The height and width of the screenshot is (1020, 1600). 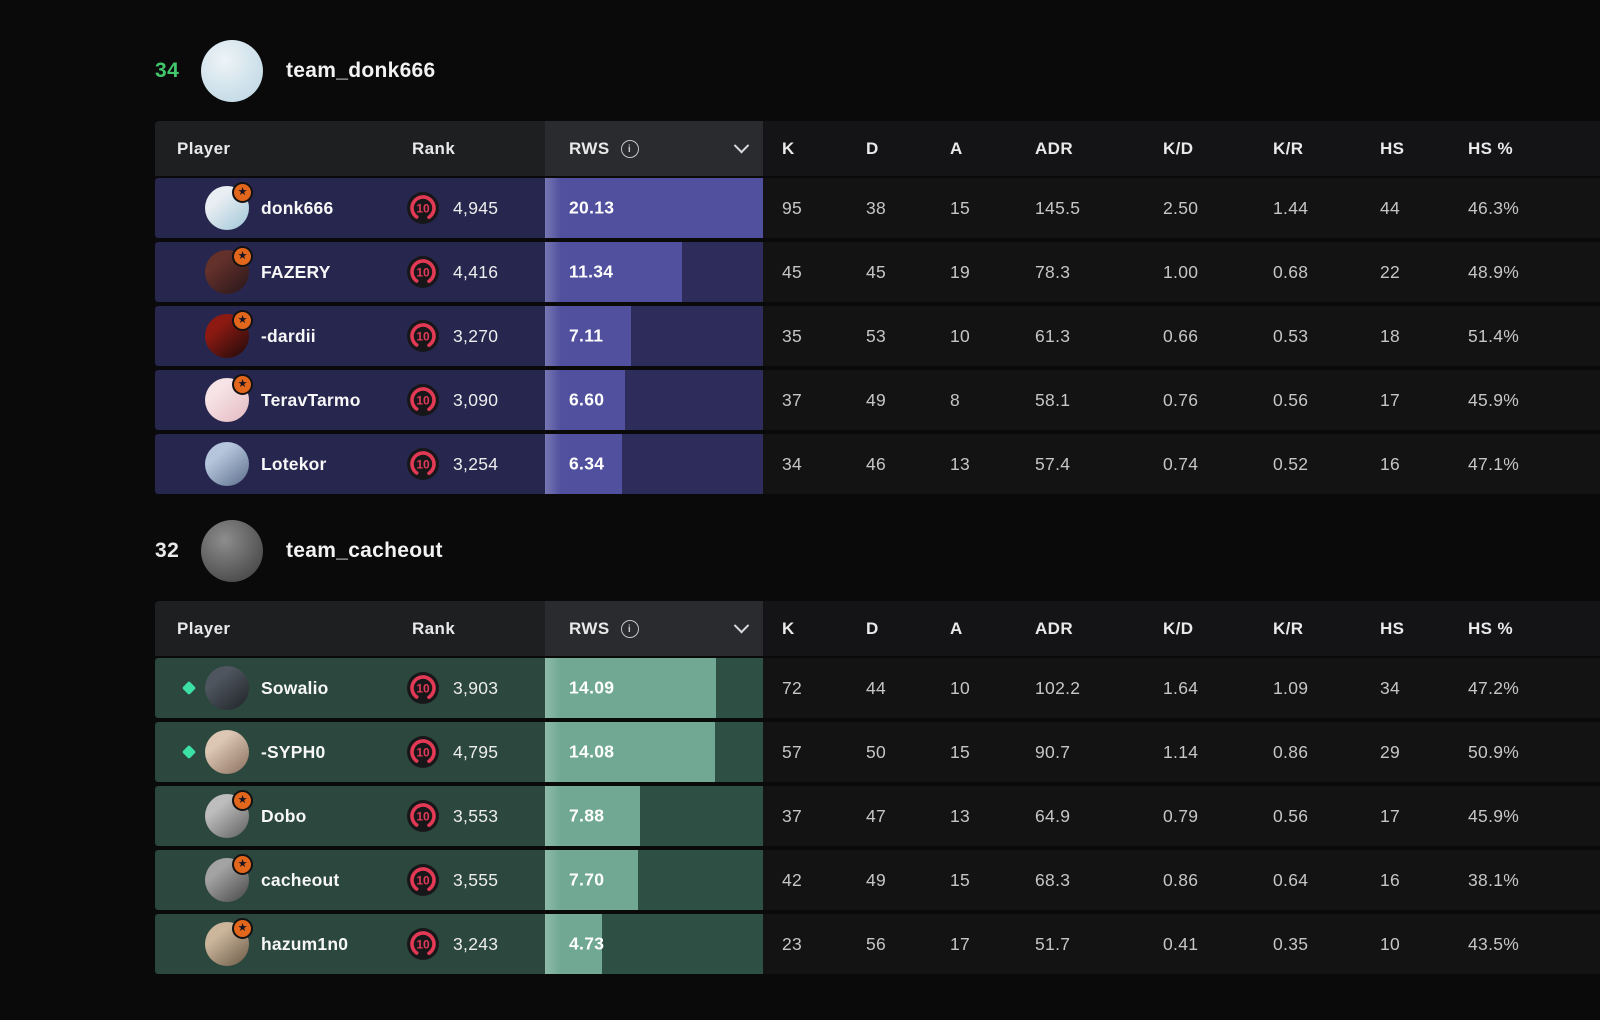 I want to click on rws-cell: 7.70, so click(x=654, y=880).